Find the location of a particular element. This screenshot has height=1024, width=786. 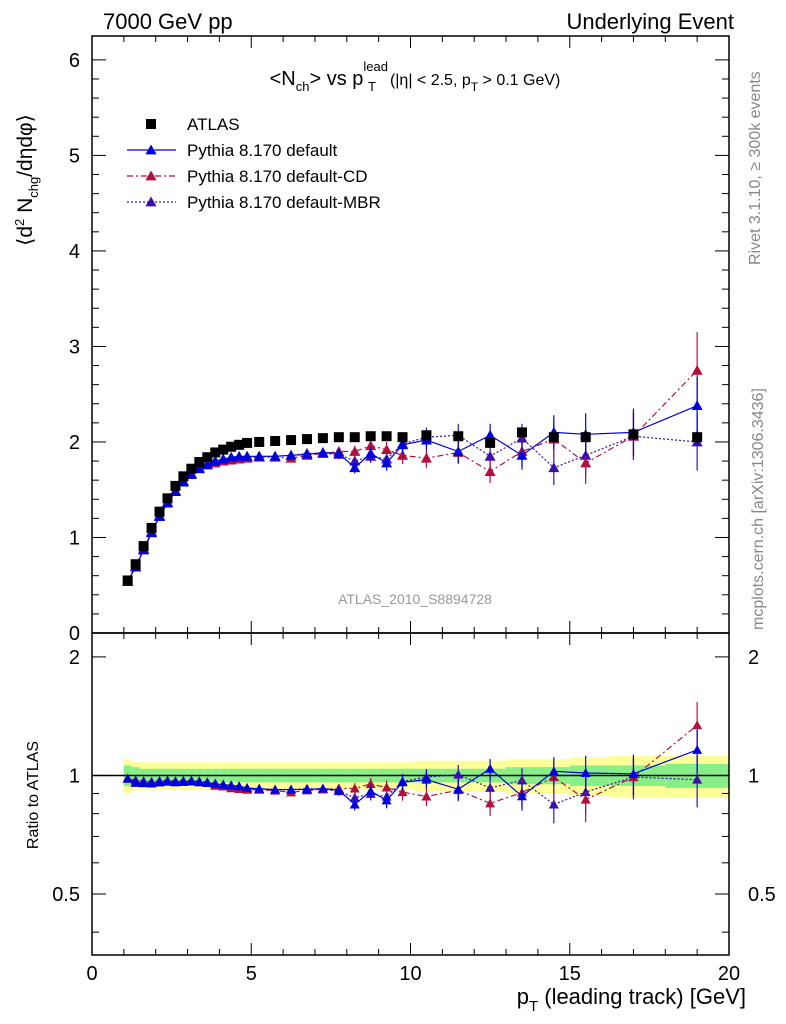

ratio-y-tick-label-right: 1 is located at coordinates (753, 776).